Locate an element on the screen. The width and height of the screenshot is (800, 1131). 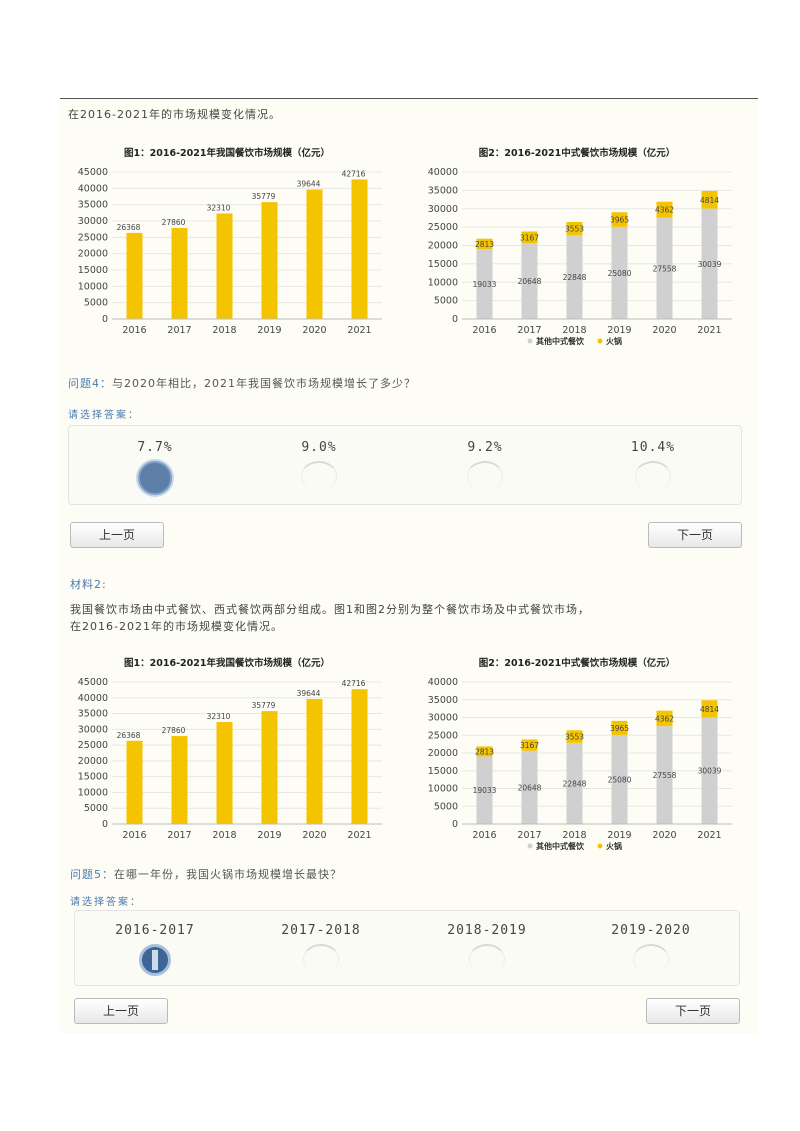
y-tick-label: 35000 is located at coordinates (443, 700).